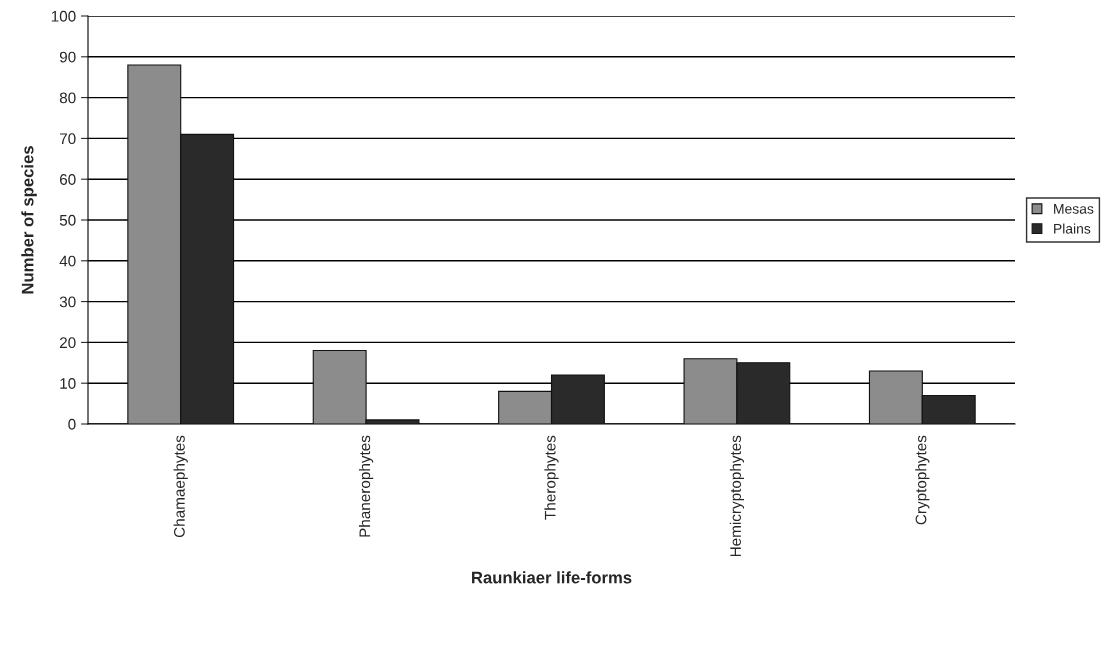  What do you see at coordinates (29, 220) in the screenshot?
I see `y-axis-title: Number of species` at bounding box center [29, 220].